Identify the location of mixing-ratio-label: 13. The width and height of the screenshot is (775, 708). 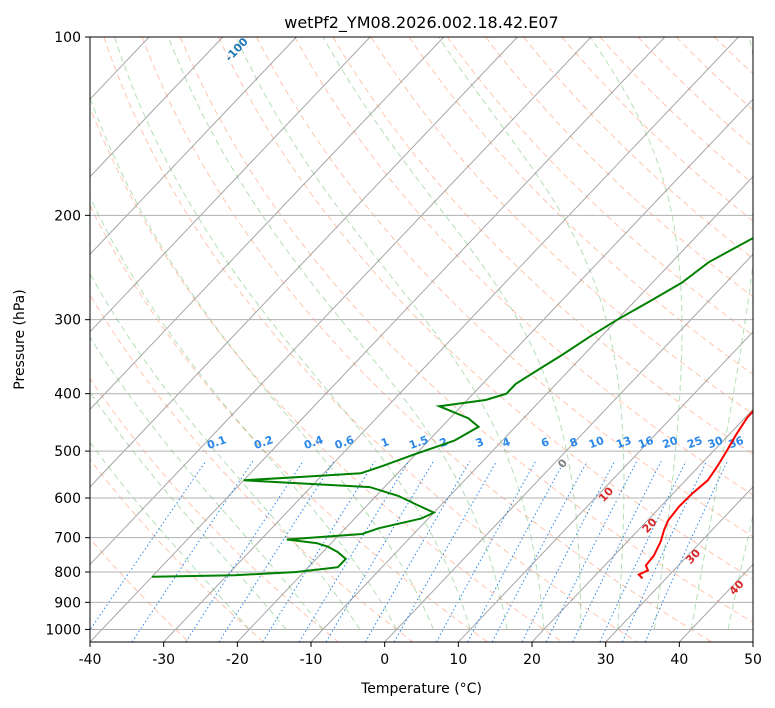
(623, 442).